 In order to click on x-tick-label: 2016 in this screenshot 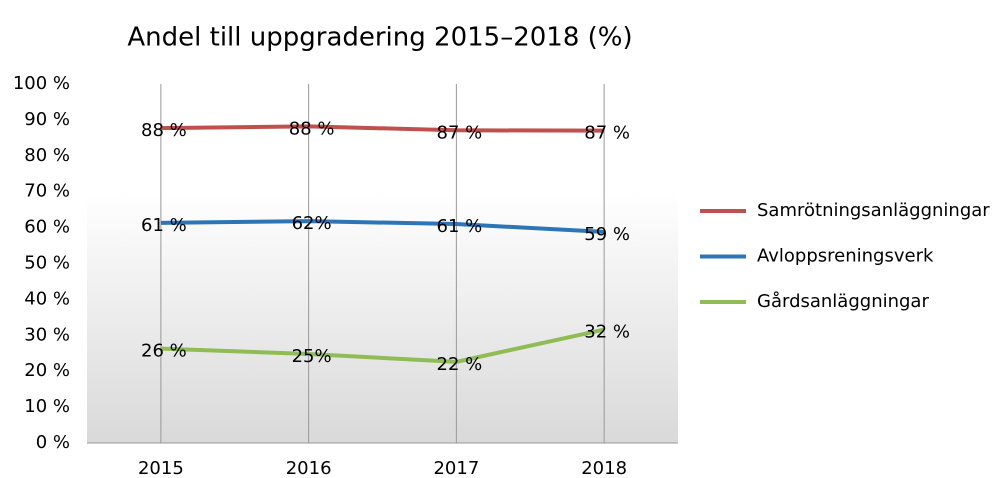, I will do `click(309, 468)`.